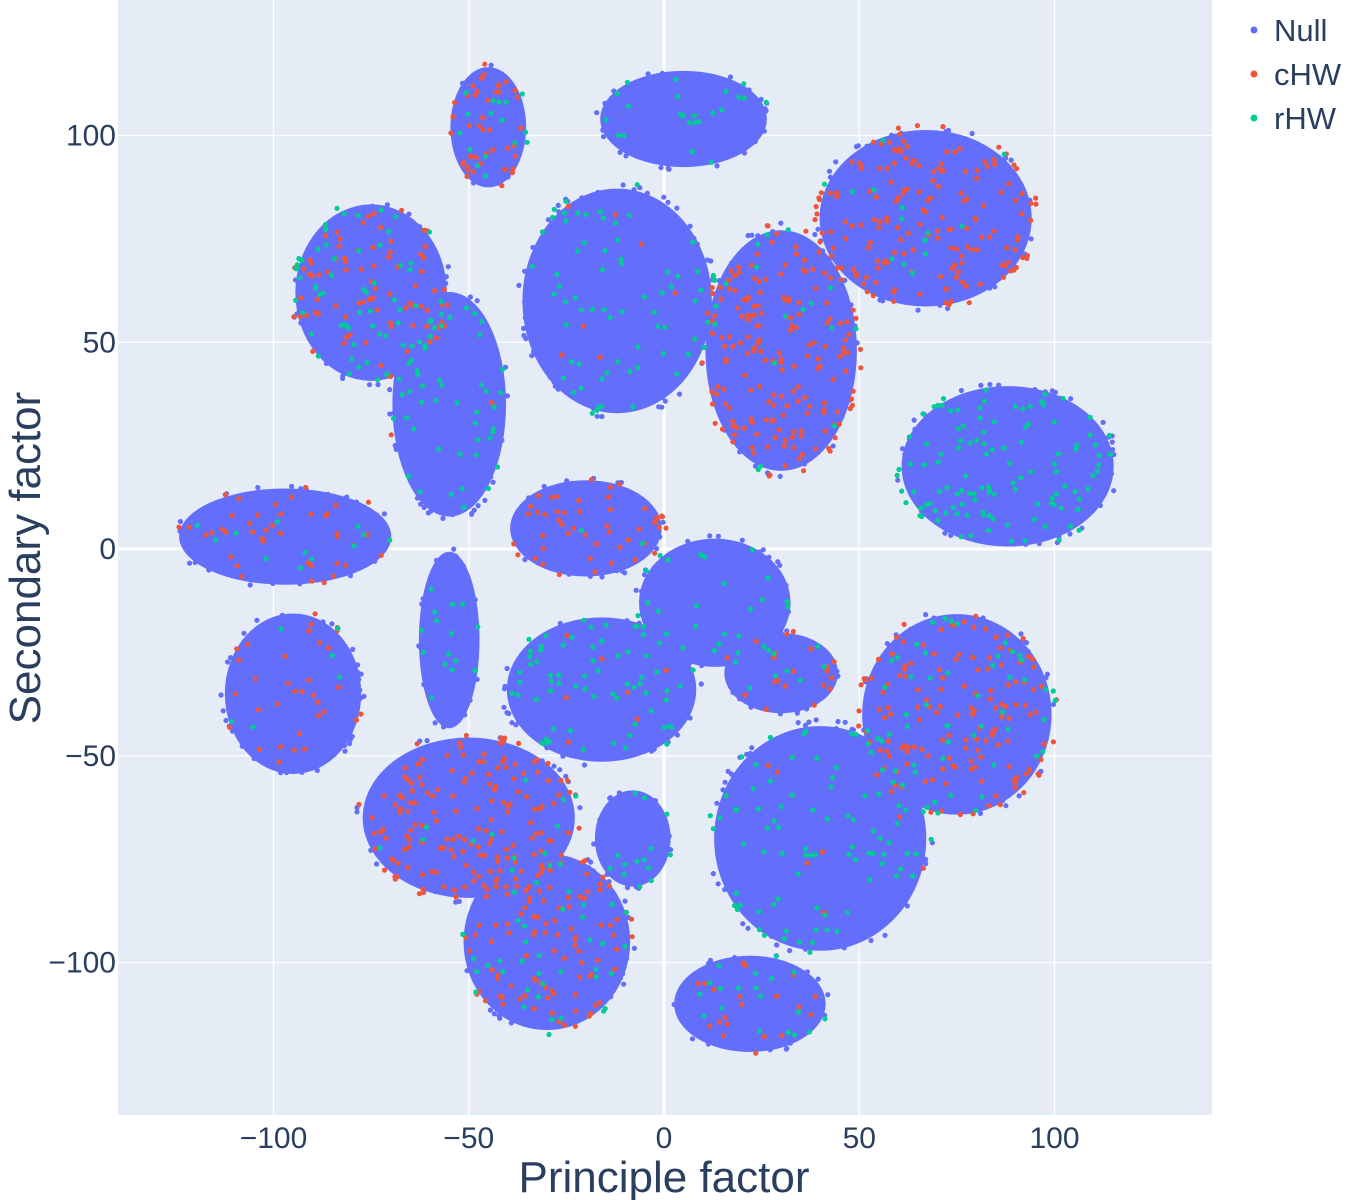  I want to click on legend-item-cHW: cHW, so click(1296, 74).